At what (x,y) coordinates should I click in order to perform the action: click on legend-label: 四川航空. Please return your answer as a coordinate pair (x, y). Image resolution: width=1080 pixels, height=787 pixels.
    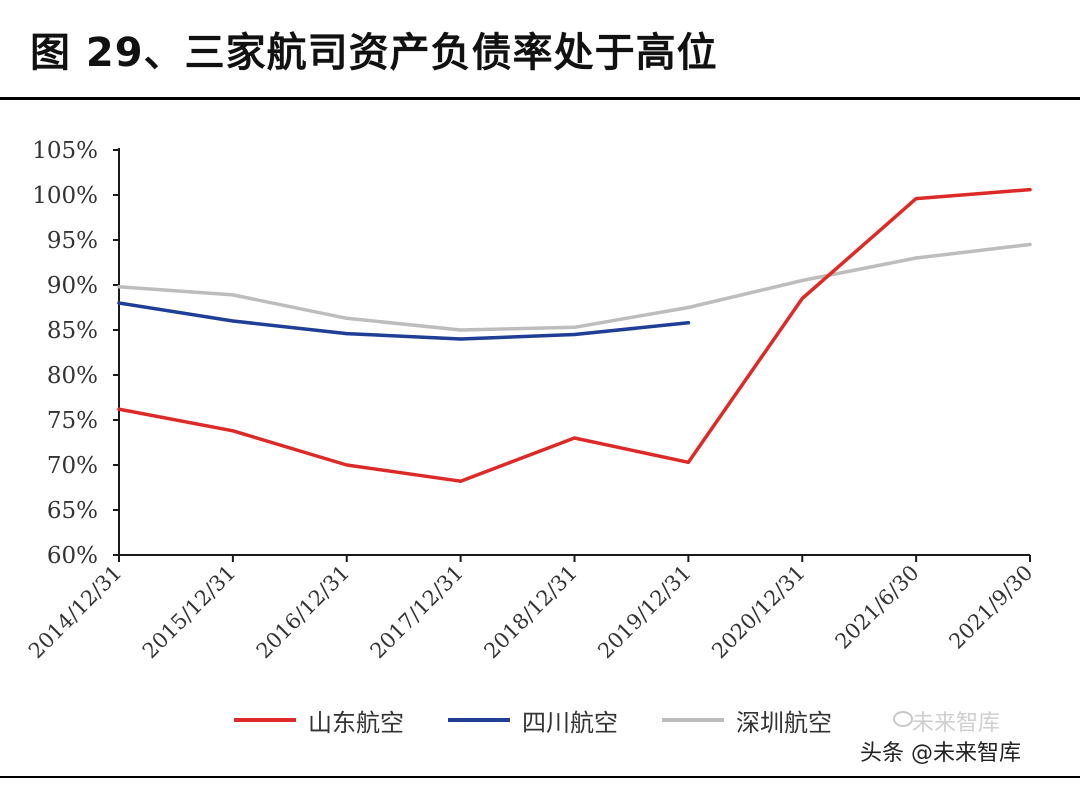
    Looking at the image, I should click on (570, 722).